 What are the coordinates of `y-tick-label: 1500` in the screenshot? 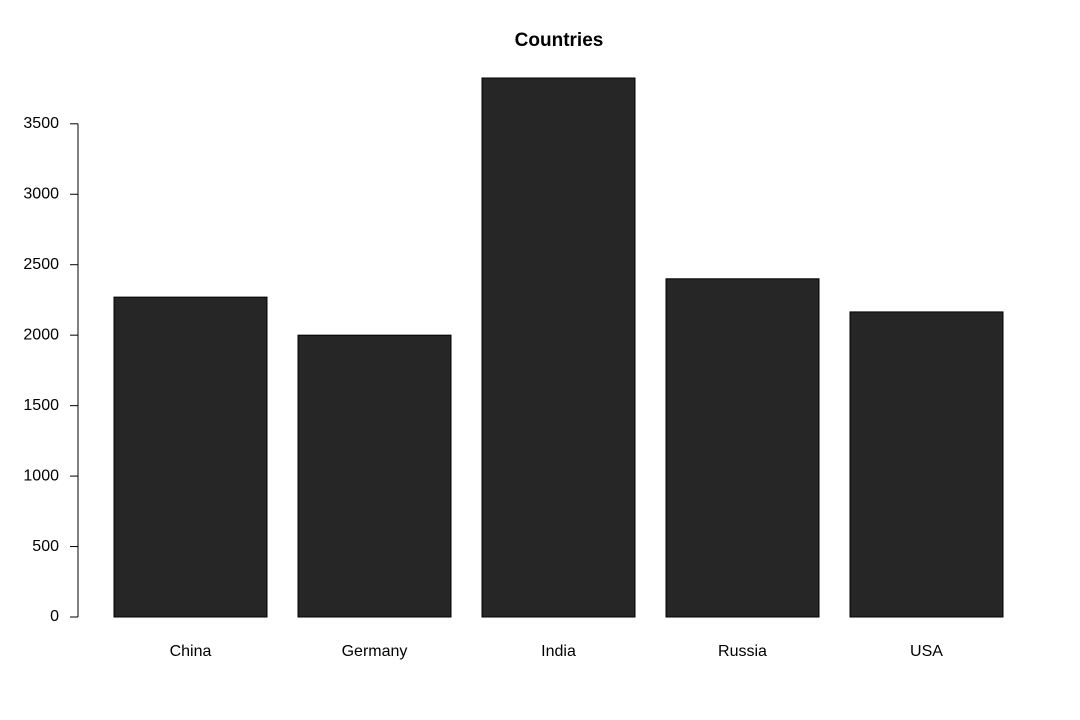 It's located at (41, 405).